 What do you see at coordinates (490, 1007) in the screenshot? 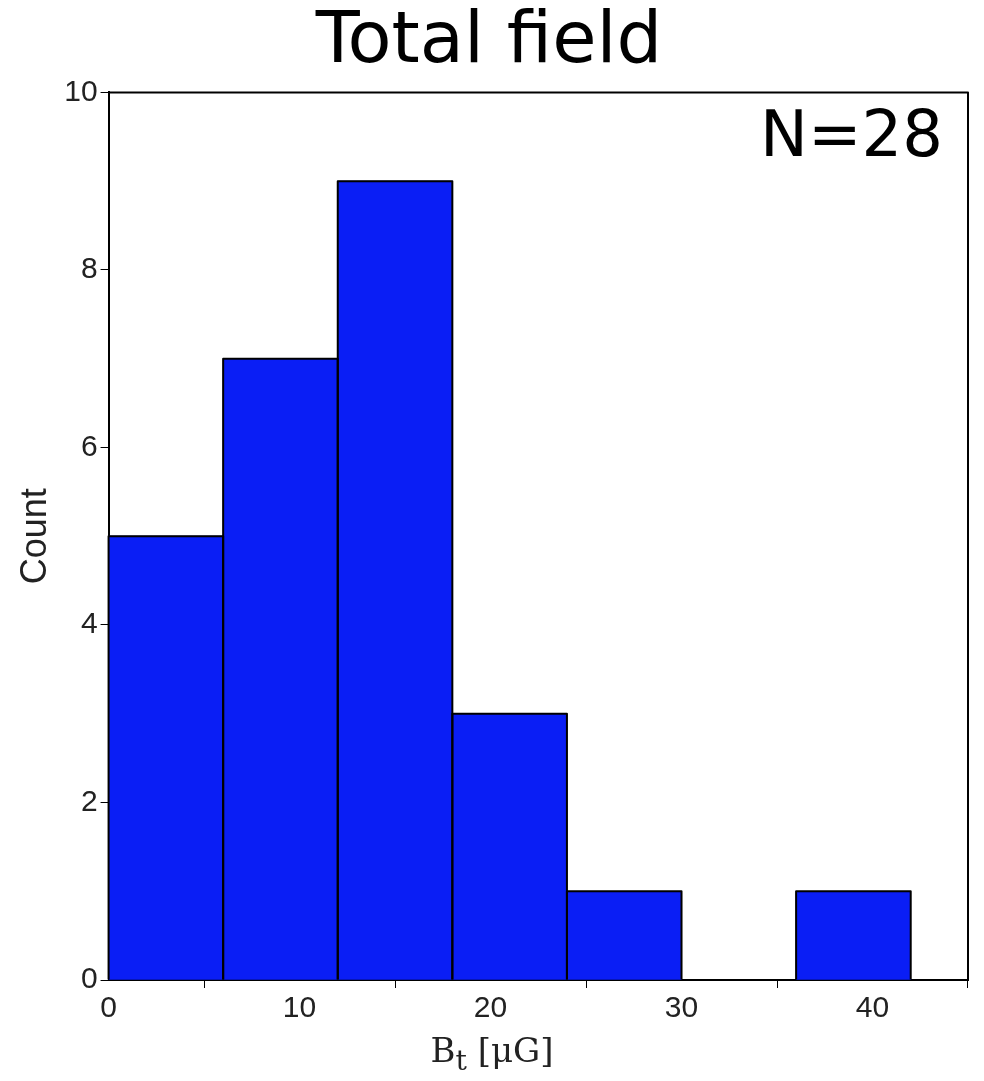
I see `x-tick-label: 20` at bounding box center [490, 1007].